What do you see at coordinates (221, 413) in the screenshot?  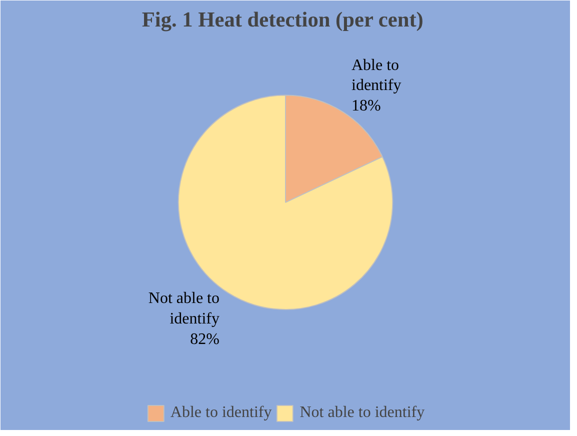 I see `legend-label: Able to identify` at bounding box center [221, 413].